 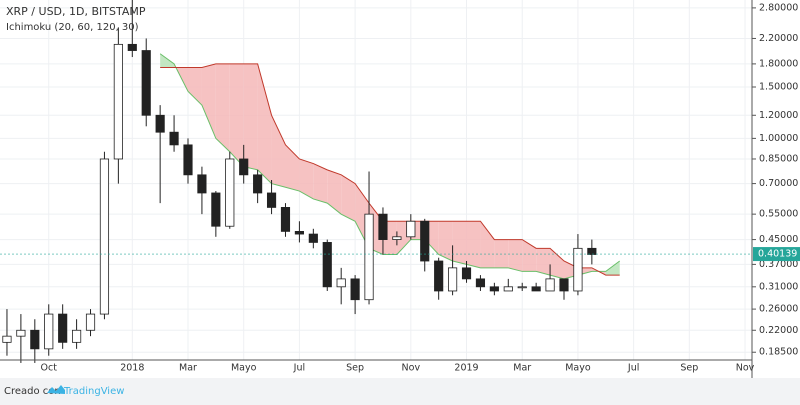 What do you see at coordinates (778, 214) in the screenshot?
I see `y-tick-label: 0.55000` at bounding box center [778, 214].